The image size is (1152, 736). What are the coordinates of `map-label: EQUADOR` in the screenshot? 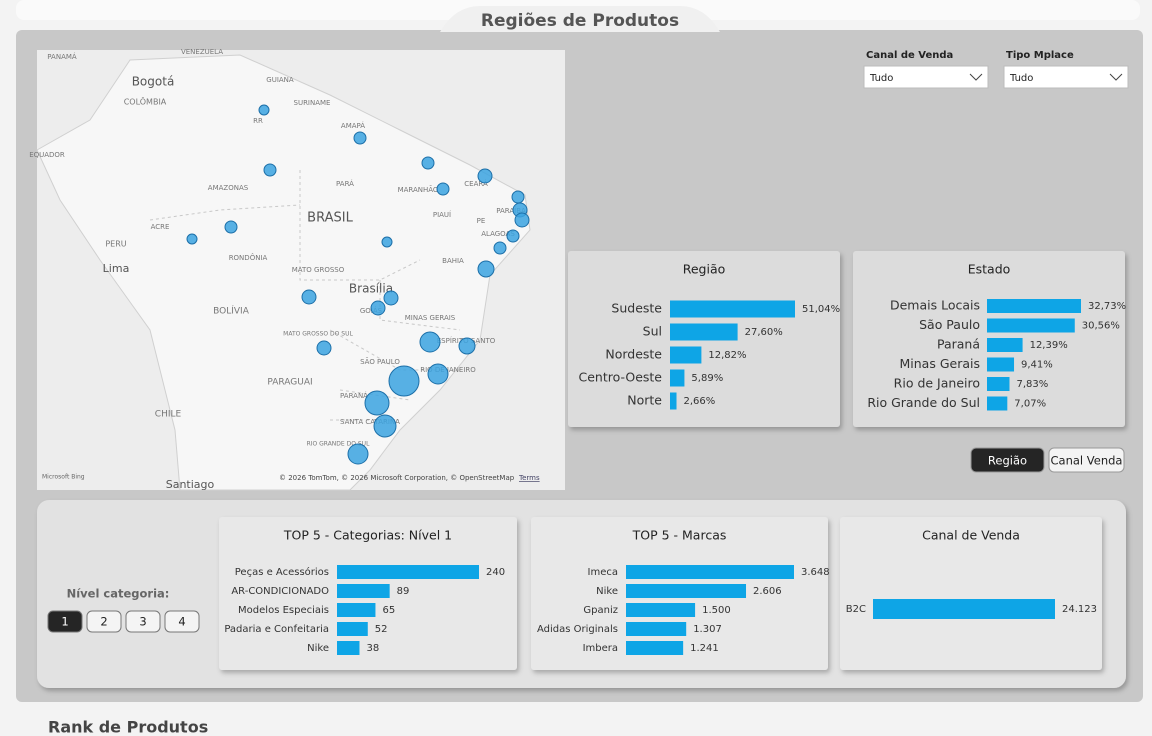 It's located at (47, 155).